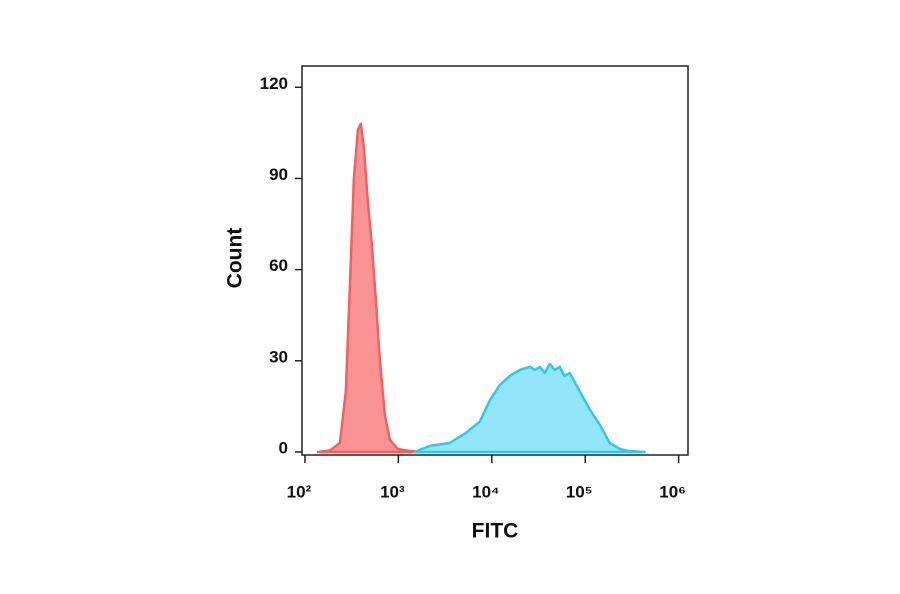 The image size is (900, 594). I want to click on y-tick-label: 30, so click(278, 356).